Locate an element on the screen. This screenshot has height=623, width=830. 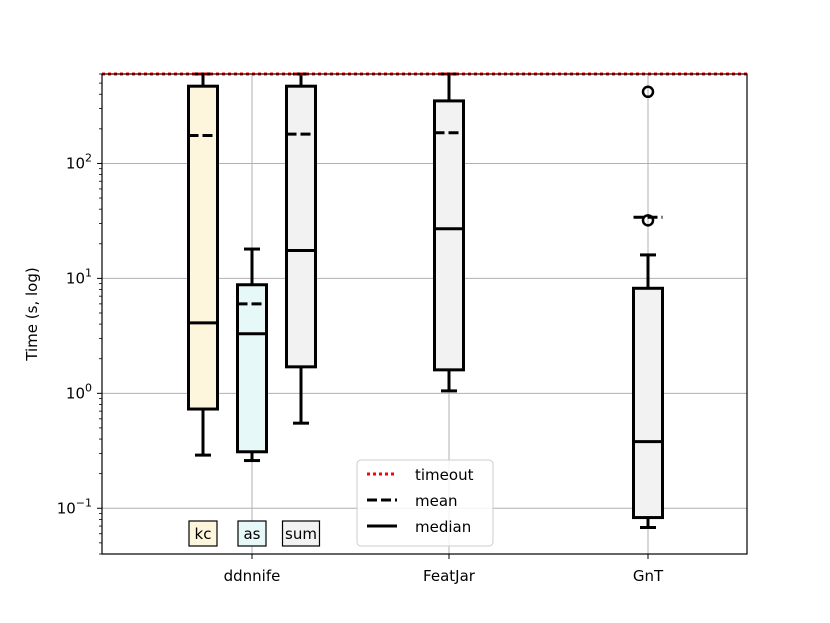
box-sum is located at coordinates (301, 248).